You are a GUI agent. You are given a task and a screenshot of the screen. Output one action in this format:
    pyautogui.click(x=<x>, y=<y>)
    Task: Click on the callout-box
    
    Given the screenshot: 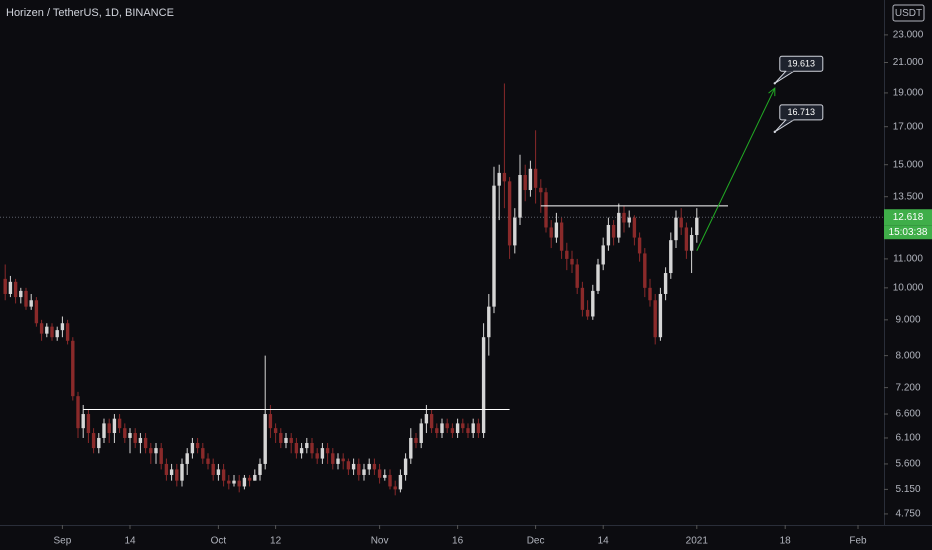 What is the action you would take?
    pyautogui.click(x=801, y=112)
    